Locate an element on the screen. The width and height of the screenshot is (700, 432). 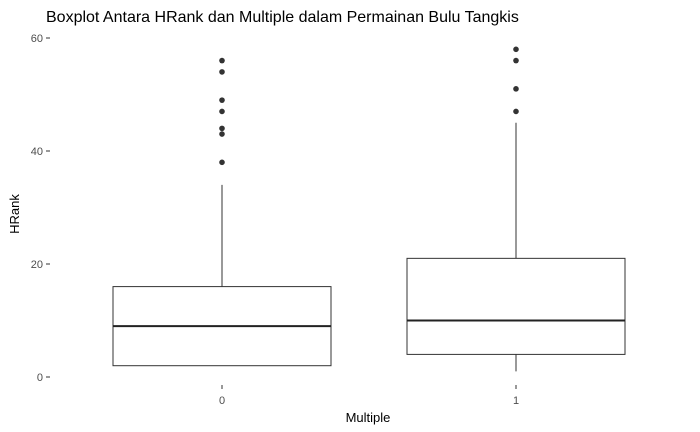
y-axis-title: HRank is located at coordinates (14, 214).